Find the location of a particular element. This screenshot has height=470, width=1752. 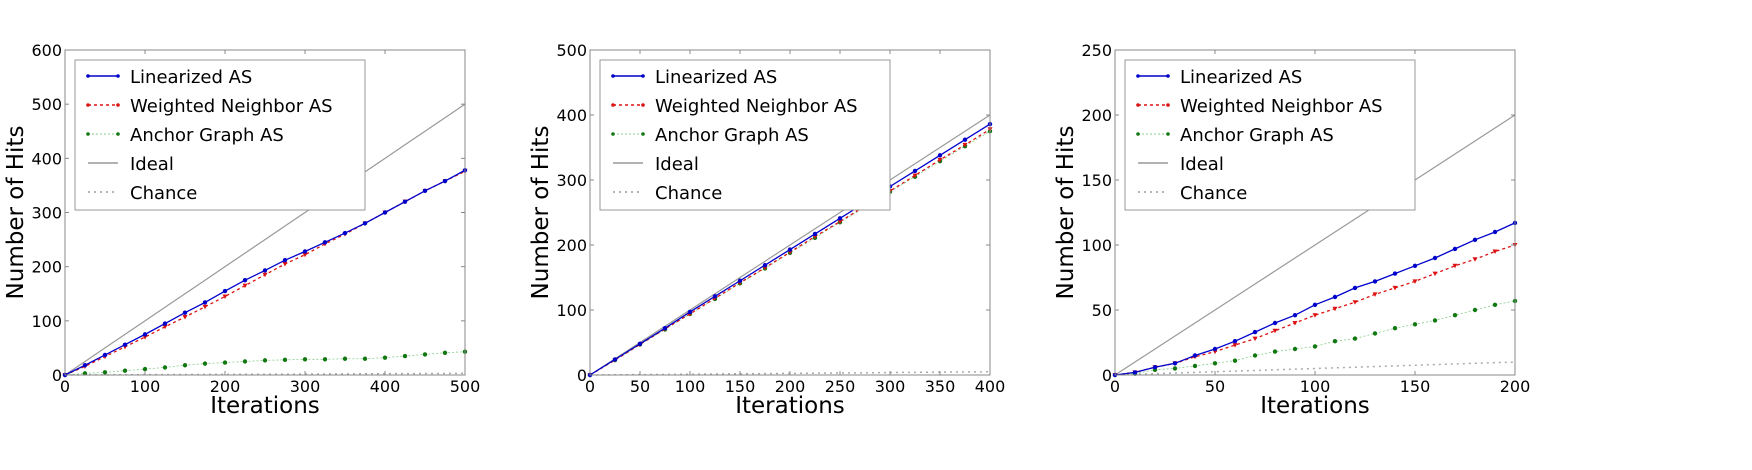

x-tick-label: 200 is located at coordinates (225, 386).